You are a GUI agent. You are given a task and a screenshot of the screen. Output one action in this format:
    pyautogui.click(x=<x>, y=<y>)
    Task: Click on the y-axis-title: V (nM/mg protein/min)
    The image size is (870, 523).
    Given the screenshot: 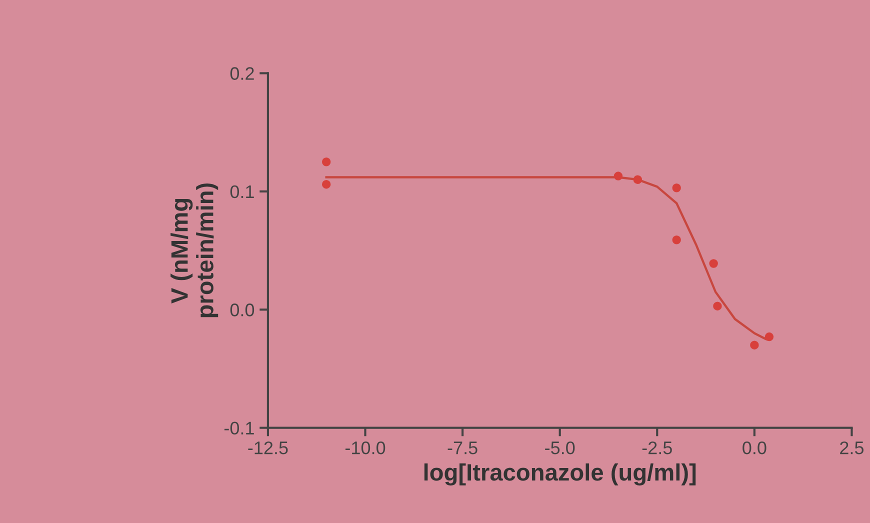 What is the action you would take?
    pyautogui.click(x=194, y=250)
    